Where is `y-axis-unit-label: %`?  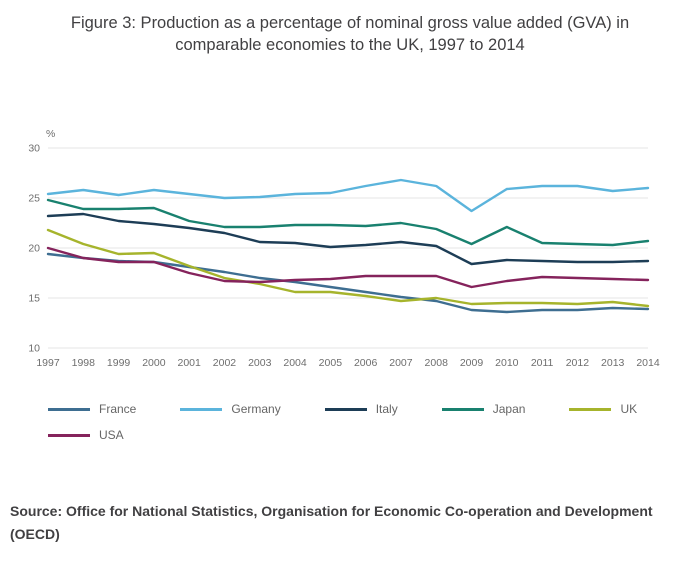 y-axis-unit-label: % is located at coordinates (50, 134).